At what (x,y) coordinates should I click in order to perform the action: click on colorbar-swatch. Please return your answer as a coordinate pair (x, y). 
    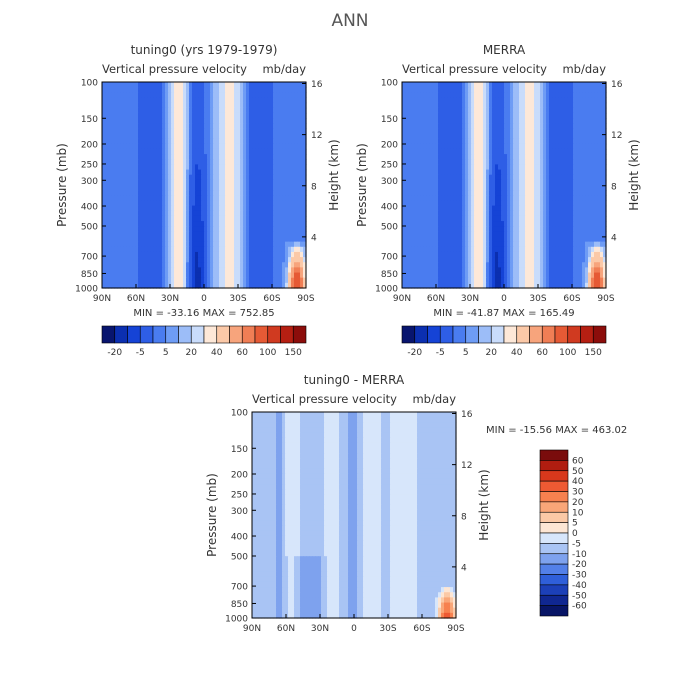
    Looking at the image, I should click on (121, 334).